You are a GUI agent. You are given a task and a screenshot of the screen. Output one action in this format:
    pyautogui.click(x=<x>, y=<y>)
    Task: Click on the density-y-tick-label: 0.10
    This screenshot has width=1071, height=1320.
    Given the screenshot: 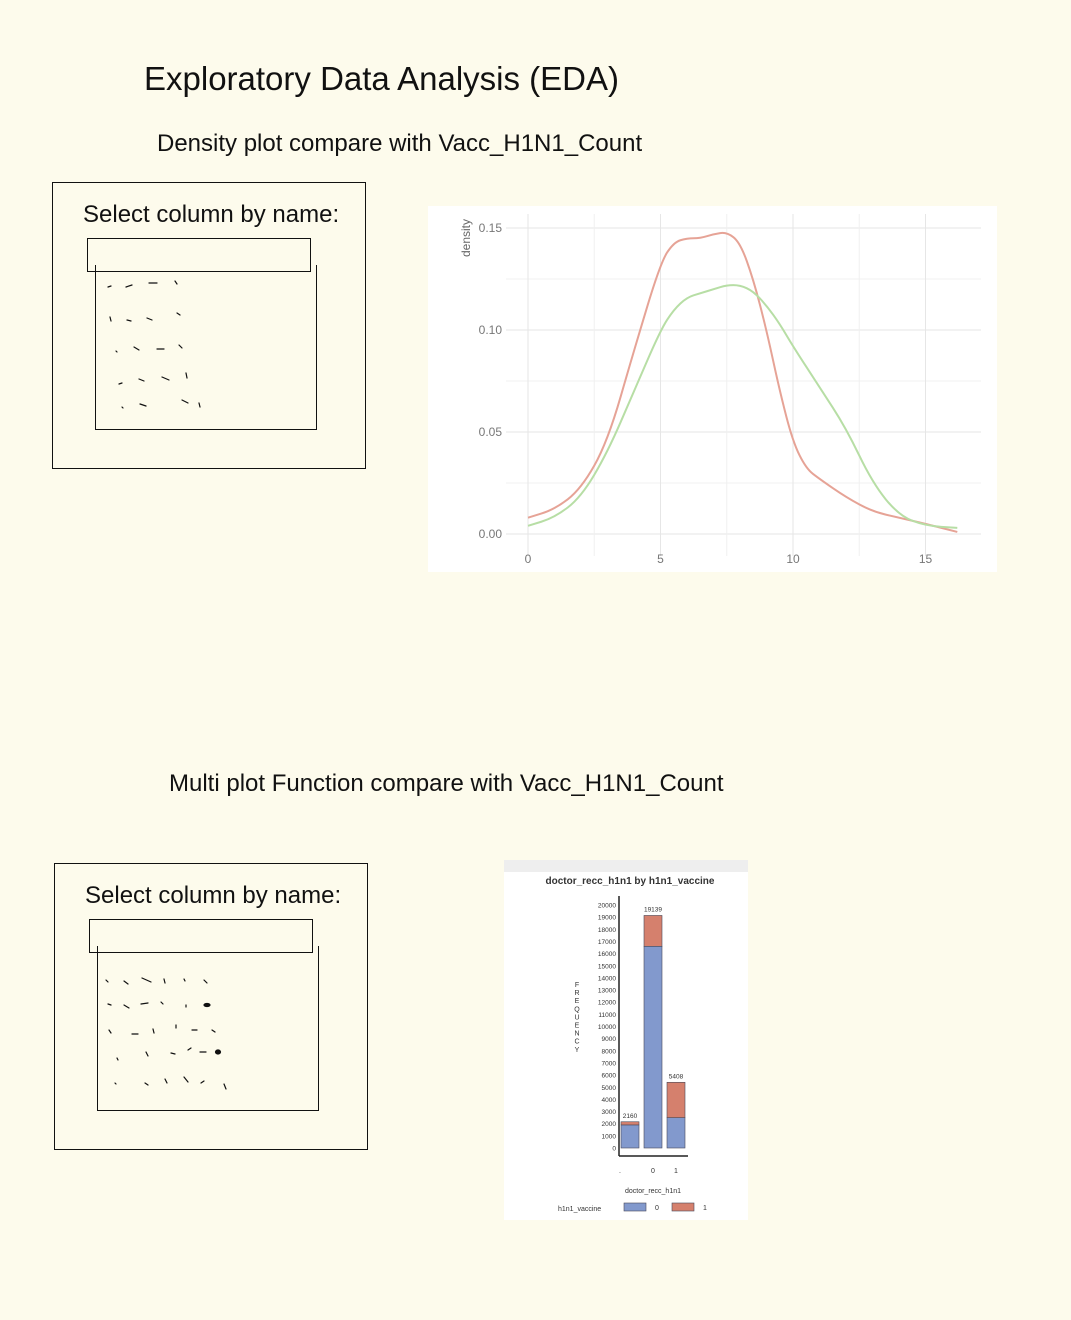 What is the action you would take?
    pyautogui.click(x=491, y=330)
    